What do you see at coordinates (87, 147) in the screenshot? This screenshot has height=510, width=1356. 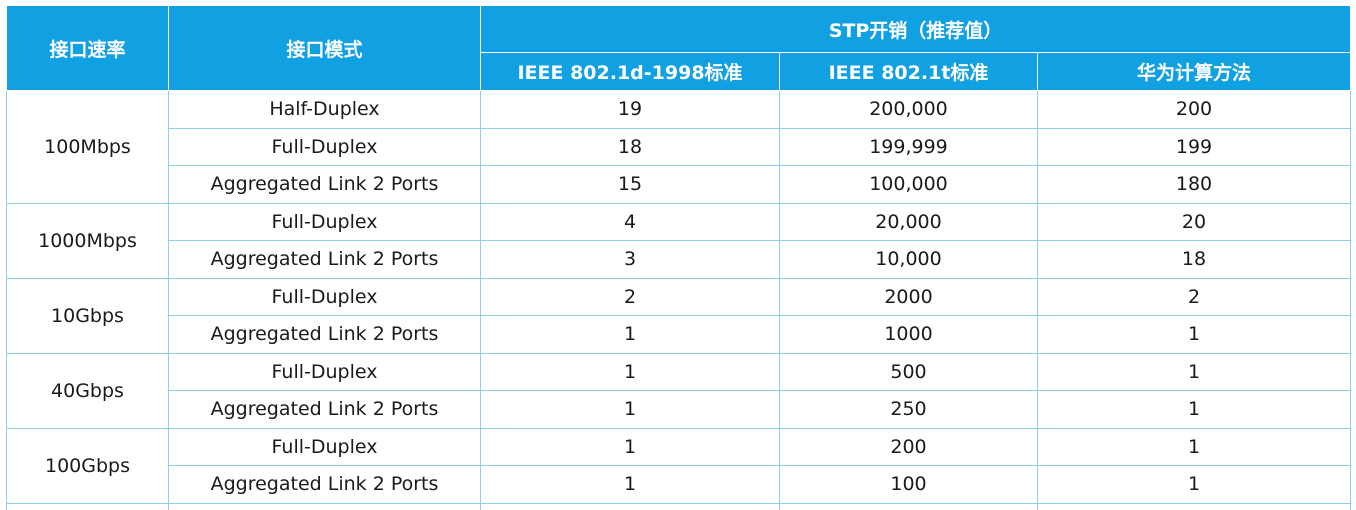 I see `cell-speed: 100Mbps` at bounding box center [87, 147].